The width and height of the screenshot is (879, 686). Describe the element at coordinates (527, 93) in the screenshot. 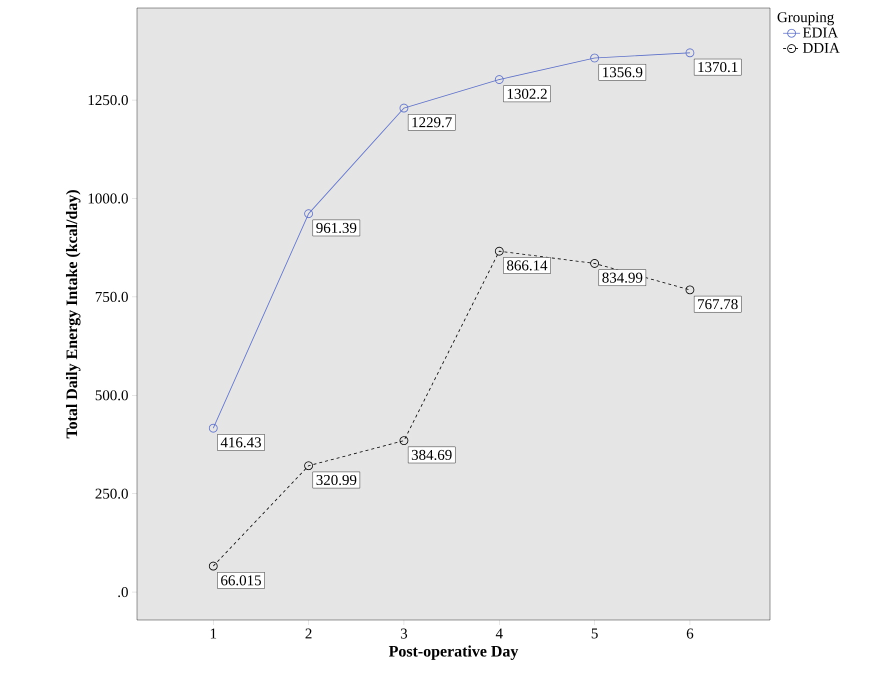

I see `data-label: 1302.2` at that location.